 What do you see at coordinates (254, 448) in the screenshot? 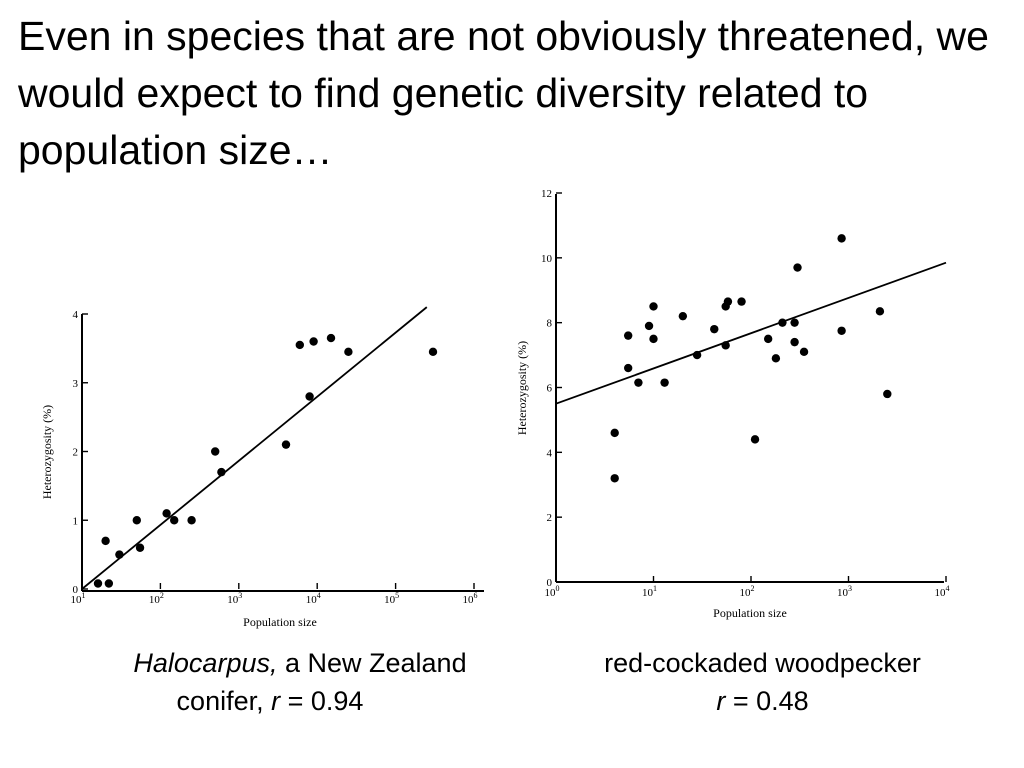
I see `left-regression-line` at bounding box center [254, 448].